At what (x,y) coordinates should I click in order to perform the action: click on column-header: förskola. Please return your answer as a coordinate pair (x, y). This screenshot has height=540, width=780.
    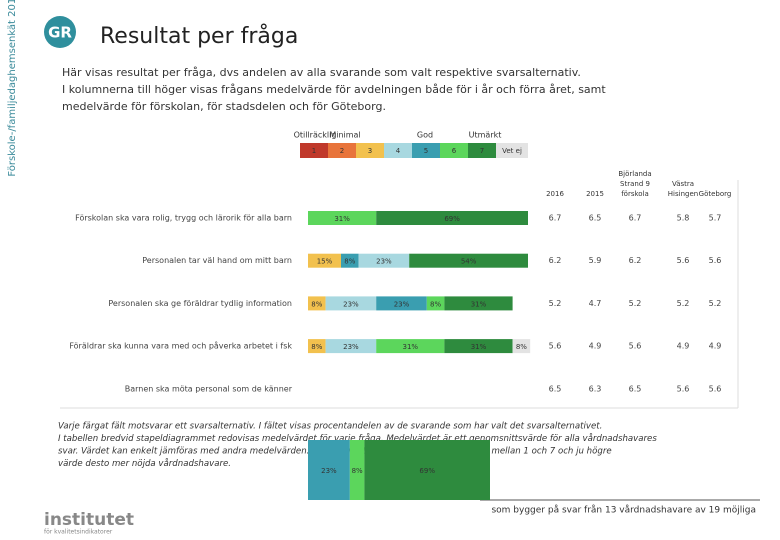
    Looking at the image, I should click on (635, 194).